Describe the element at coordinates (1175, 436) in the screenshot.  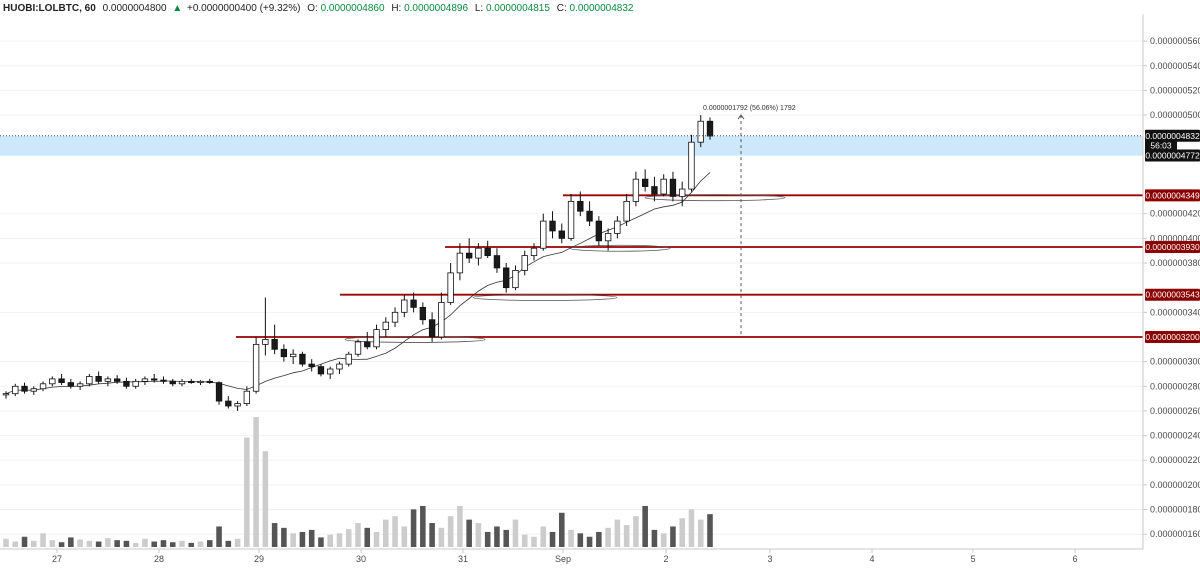
I see `y-tick-label: 0.0000002400` at that location.